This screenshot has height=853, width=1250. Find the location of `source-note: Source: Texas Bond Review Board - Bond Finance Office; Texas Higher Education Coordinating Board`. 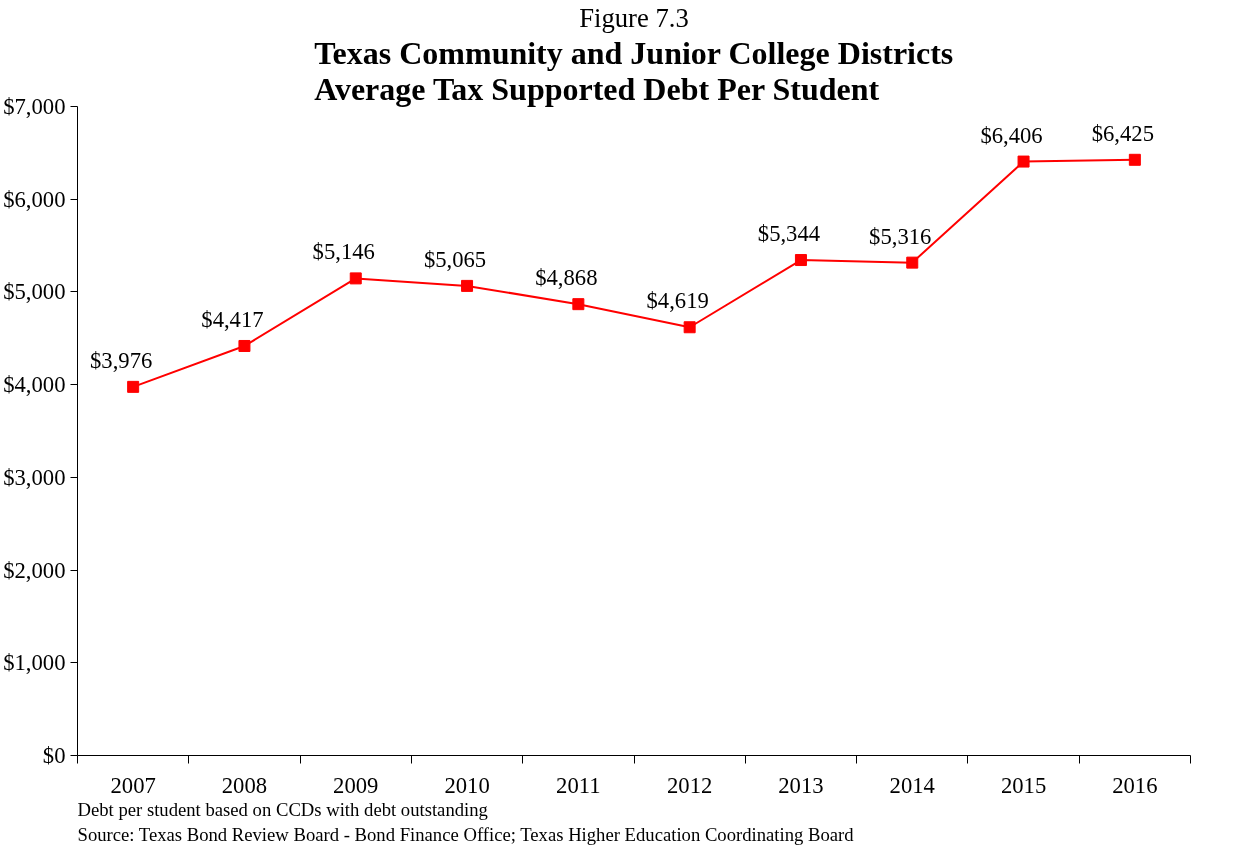

source-note: Source: Texas Bond Review Board - Bond Finance Office; Texas Higher Education Coordinating Board is located at coordinates (466, 834).